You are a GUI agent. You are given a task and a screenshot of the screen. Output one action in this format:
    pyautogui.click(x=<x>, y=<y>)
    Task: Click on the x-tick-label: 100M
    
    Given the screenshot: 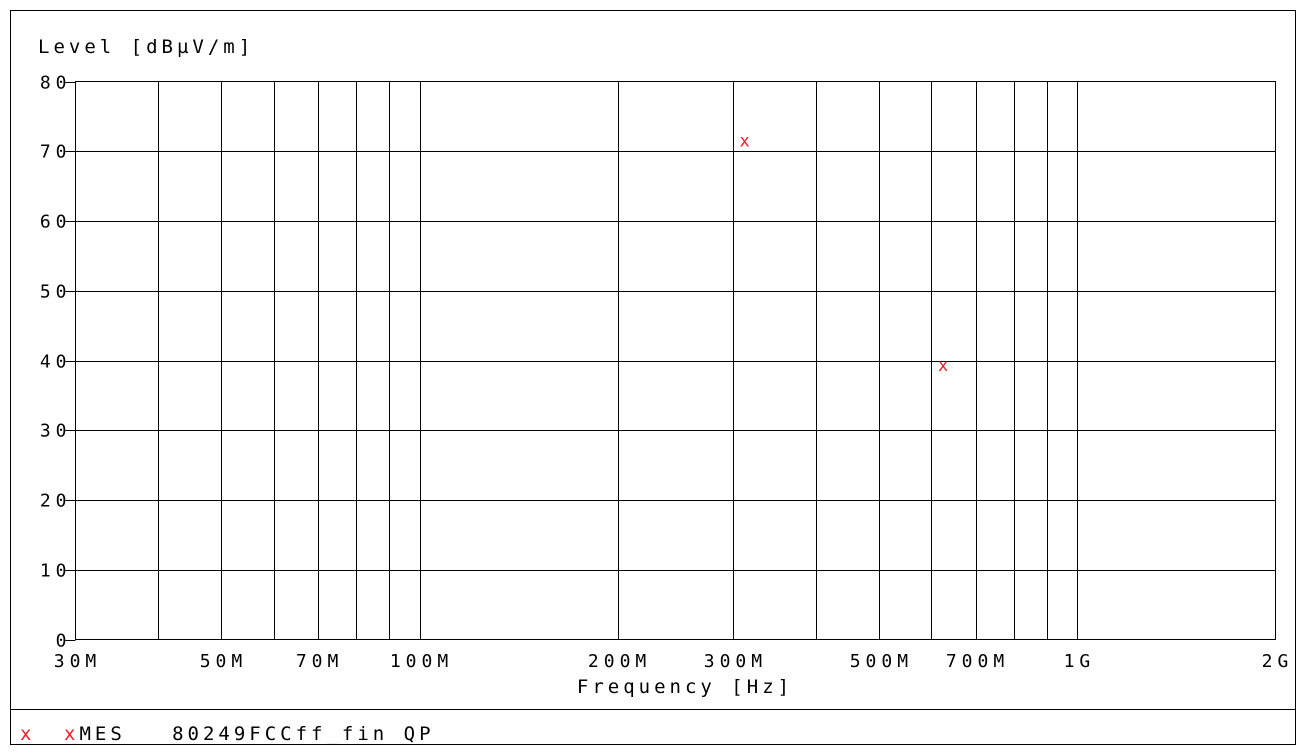 What is the action you would take?
    pyautogui.click(x=421, y=661)
    